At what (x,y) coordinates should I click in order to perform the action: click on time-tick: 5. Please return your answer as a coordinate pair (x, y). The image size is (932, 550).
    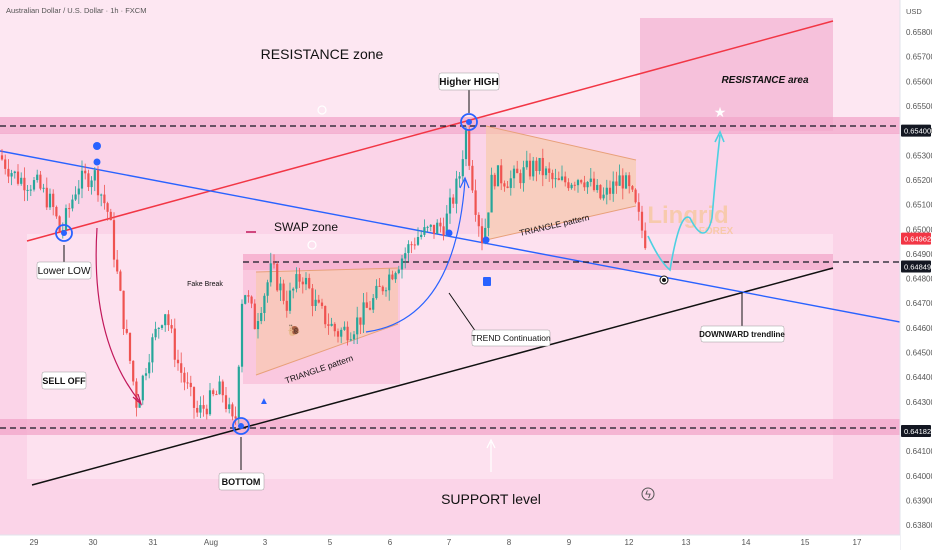
    Looking at the image, I should click on (330, 542).